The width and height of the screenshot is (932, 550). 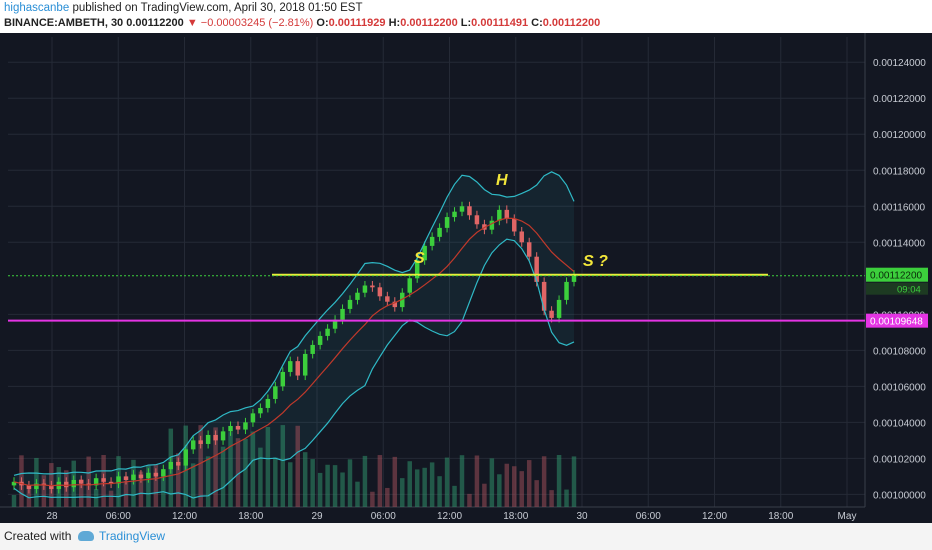 I want to click on x-tick-label: 12:00, so click(x=184, y=516).